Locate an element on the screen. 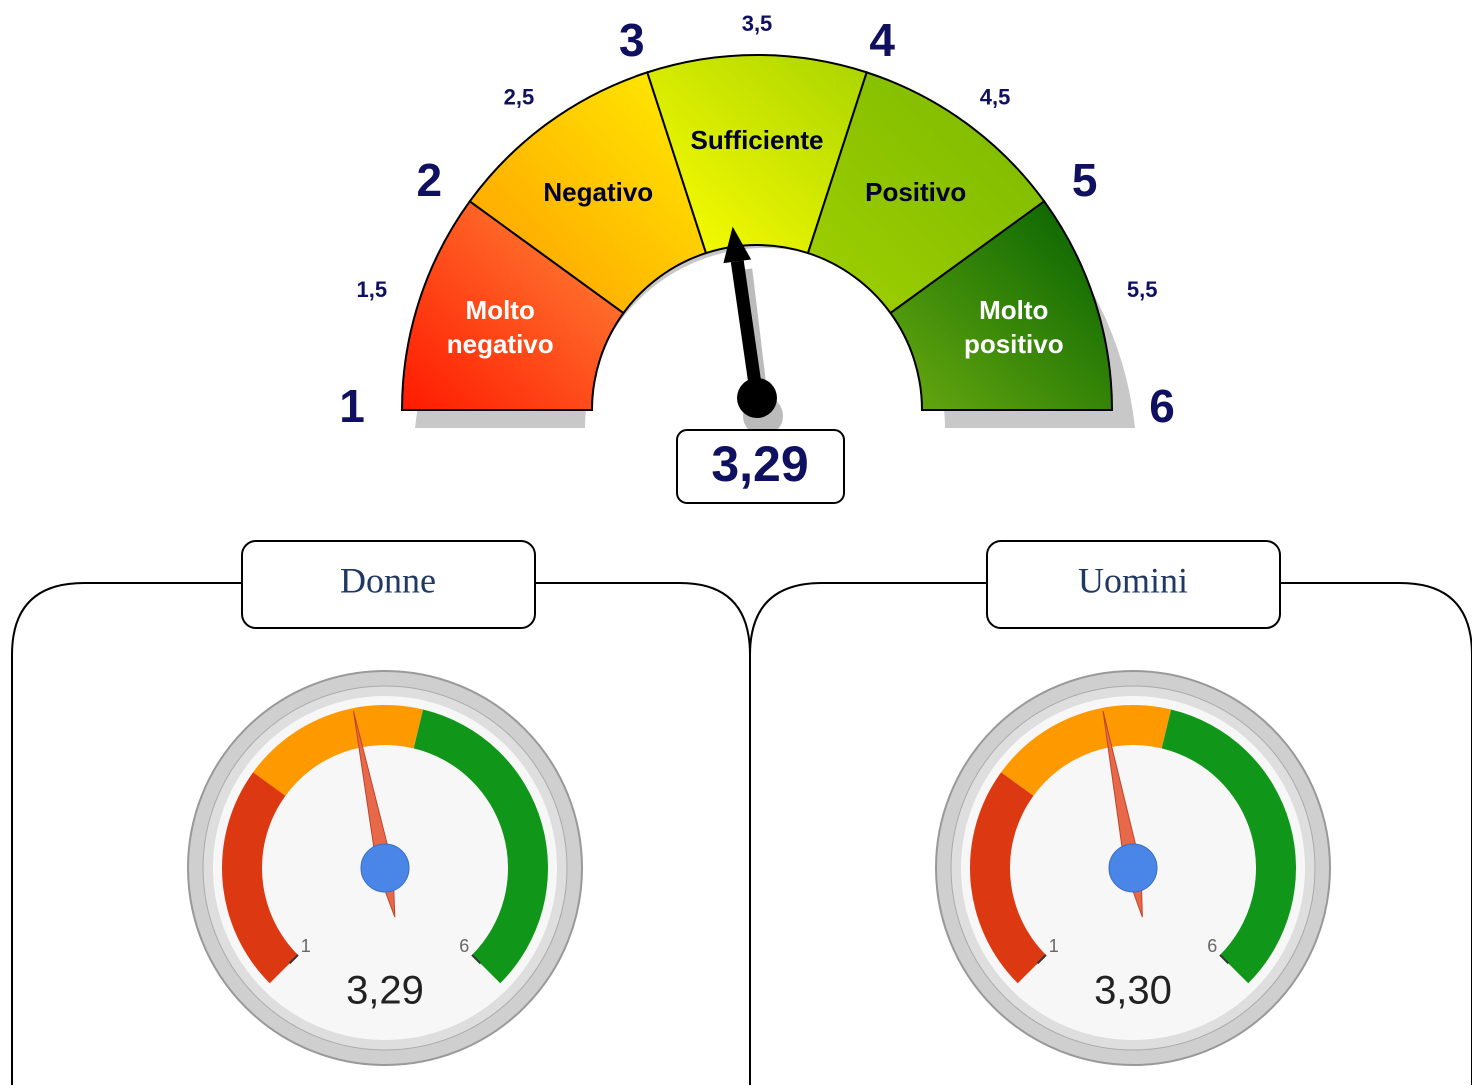  tick-label: 2 is located at coordinates (430, 180).